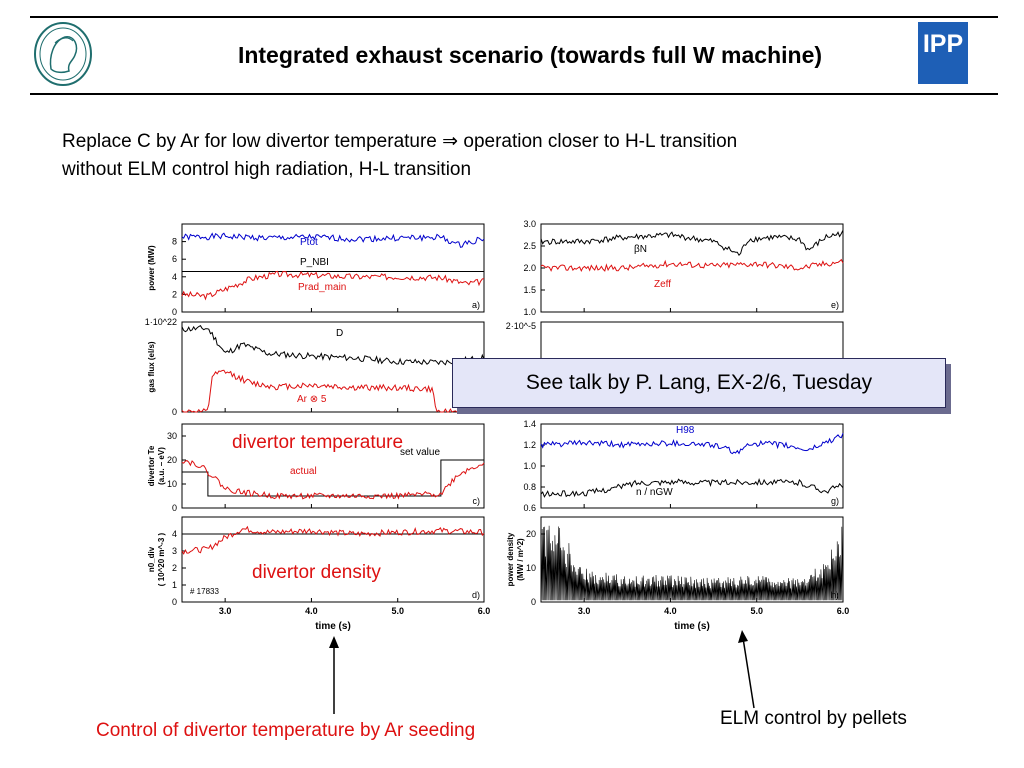  Describe the element at coordinates (835, 305) in the screenshot. I see `panel-tag: e)` at that location.